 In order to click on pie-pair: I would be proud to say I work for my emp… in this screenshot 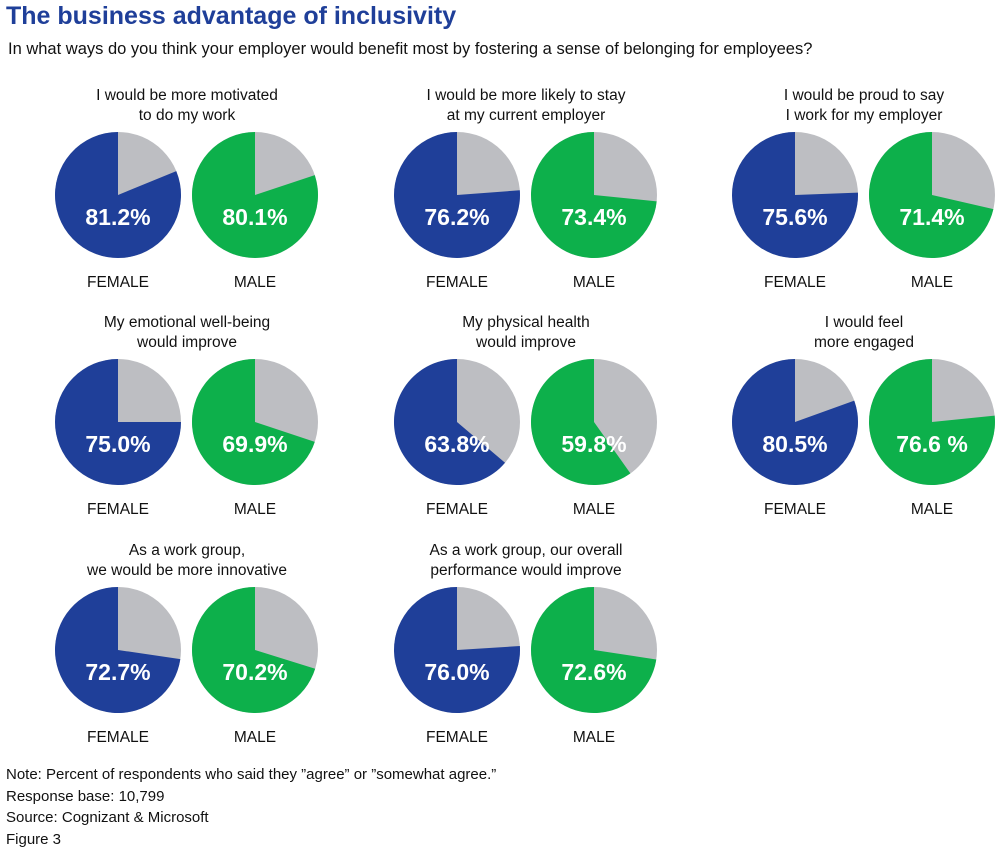, I will do `click(862, 193)`.